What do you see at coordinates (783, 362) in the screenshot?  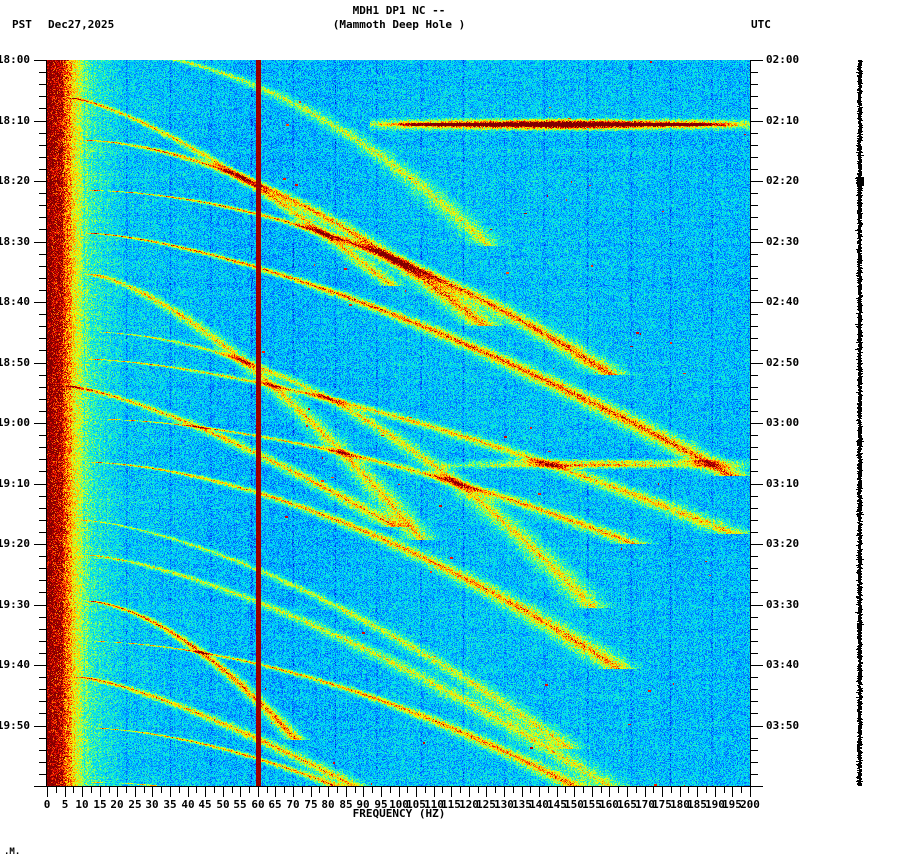 I see `time-label-utc: 02:50` at bounding box center [783, 362].